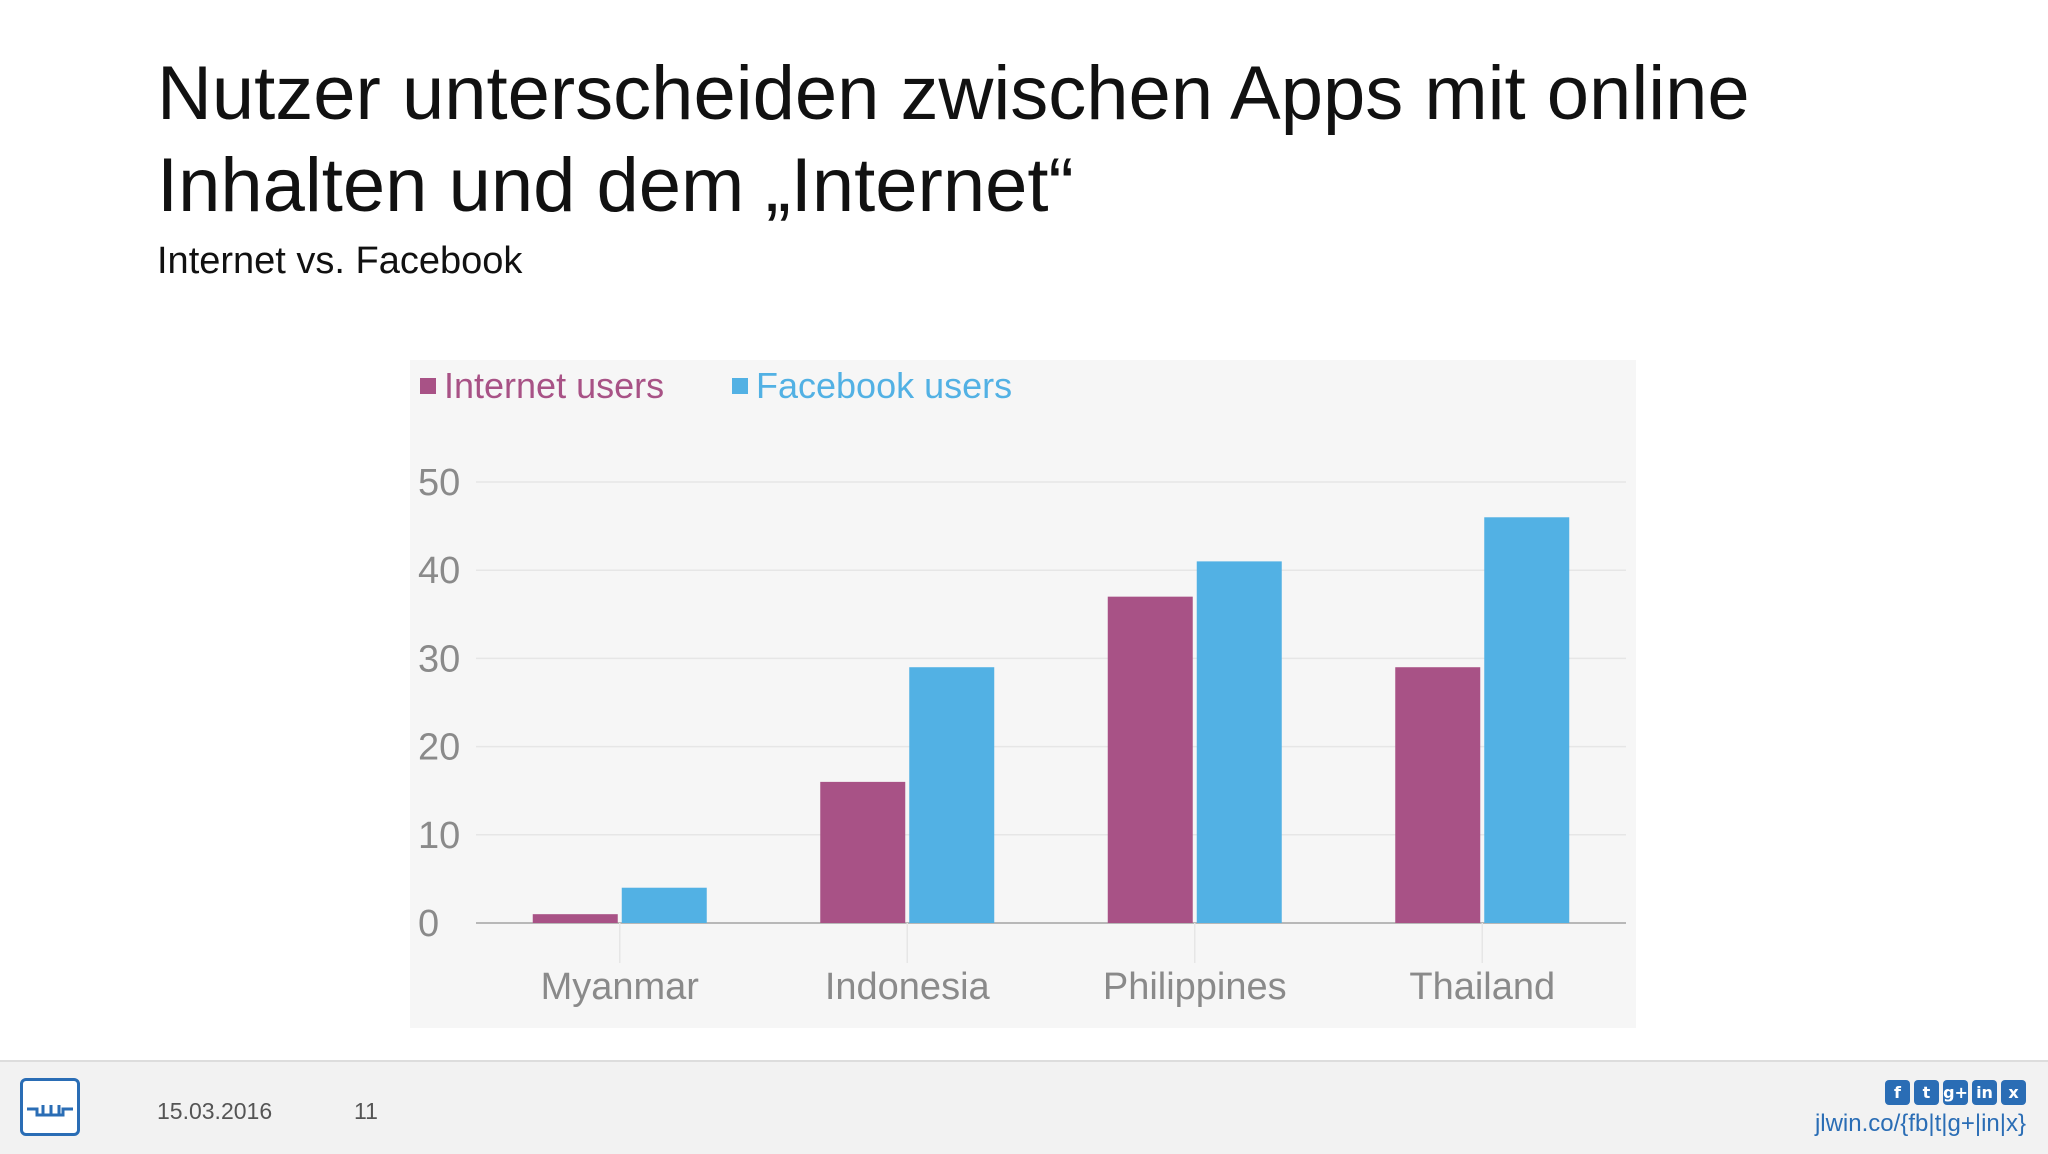  Describe the element at coordinates (1897, 1092) in the screenshot. I see `facebook-icon: f` at that location.